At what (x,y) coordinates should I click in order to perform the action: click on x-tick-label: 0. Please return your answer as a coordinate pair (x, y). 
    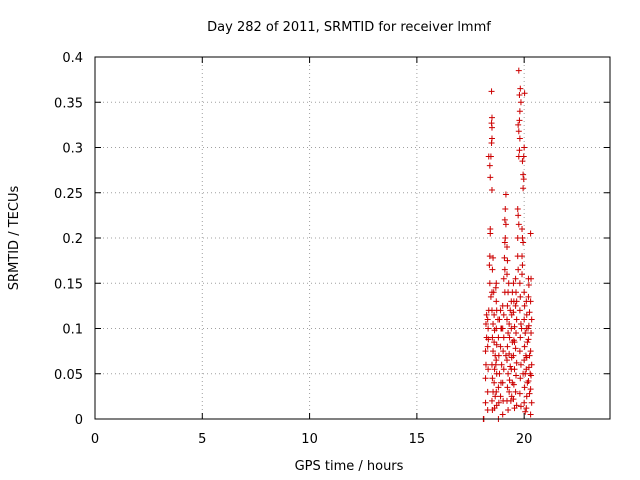
    Looking at the image, I should click on (95, 439).